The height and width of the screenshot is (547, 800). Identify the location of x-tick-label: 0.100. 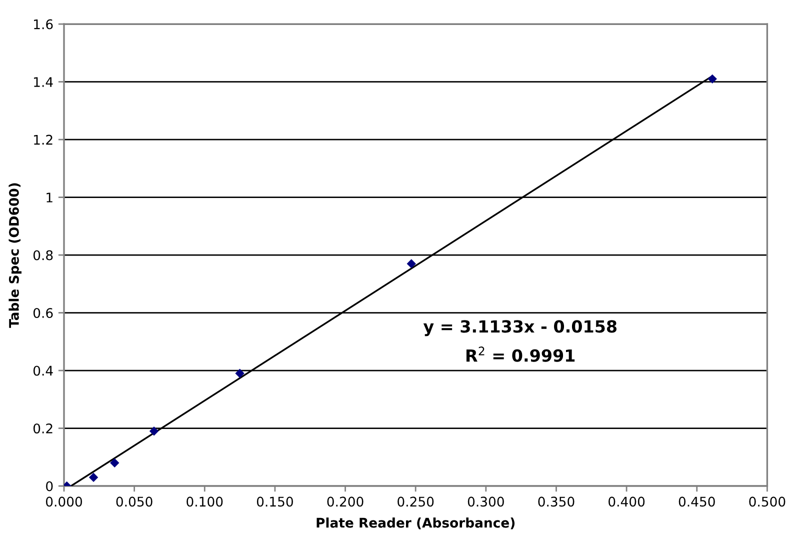
(204, 501).